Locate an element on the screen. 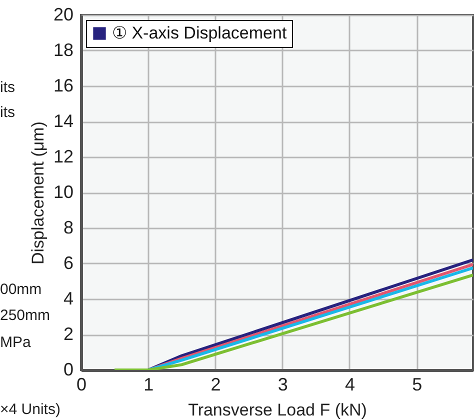 This screenshot has width=474, height=420. y-tick-label: 6 is located at coordinates (68, 263).